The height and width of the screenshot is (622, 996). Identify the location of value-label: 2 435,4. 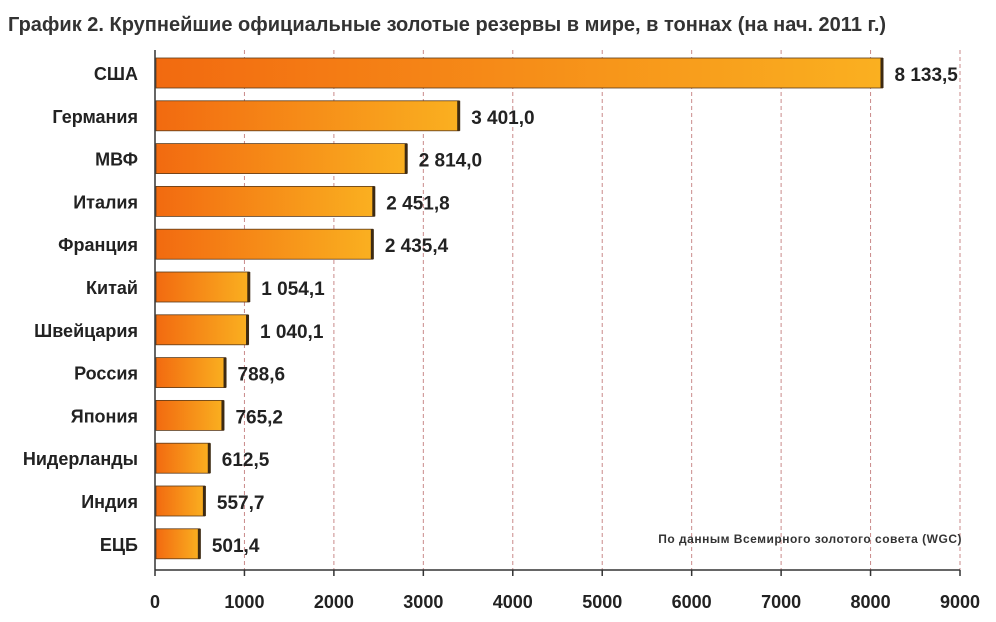
(417, 246).